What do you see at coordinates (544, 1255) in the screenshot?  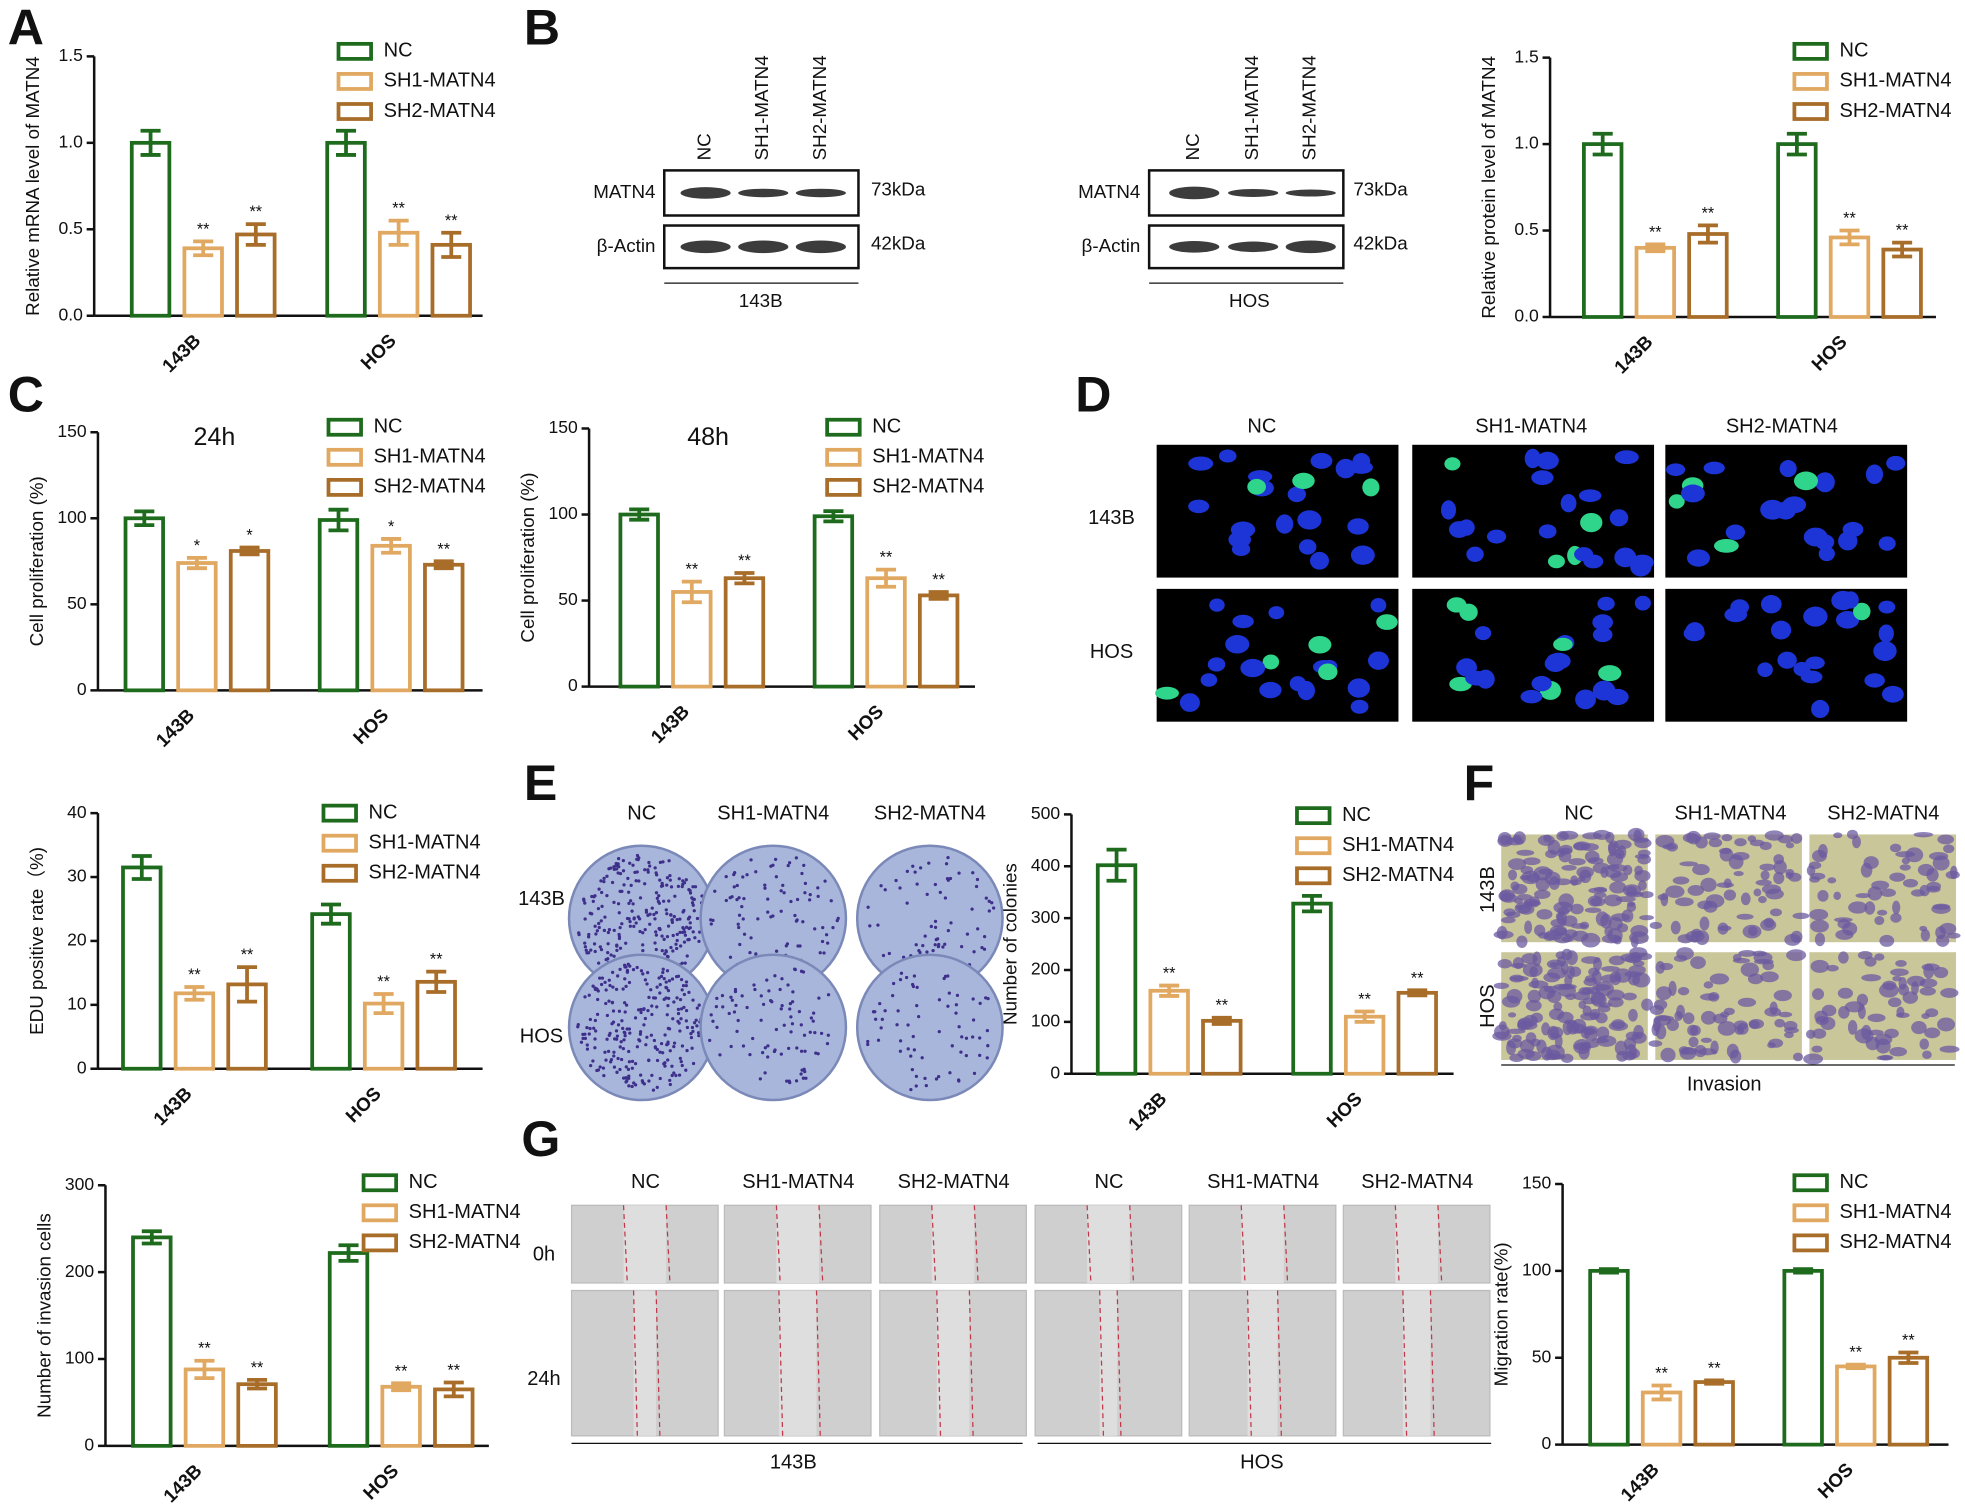 I see `row-label: 0h` at bounding box center [544, 1255].